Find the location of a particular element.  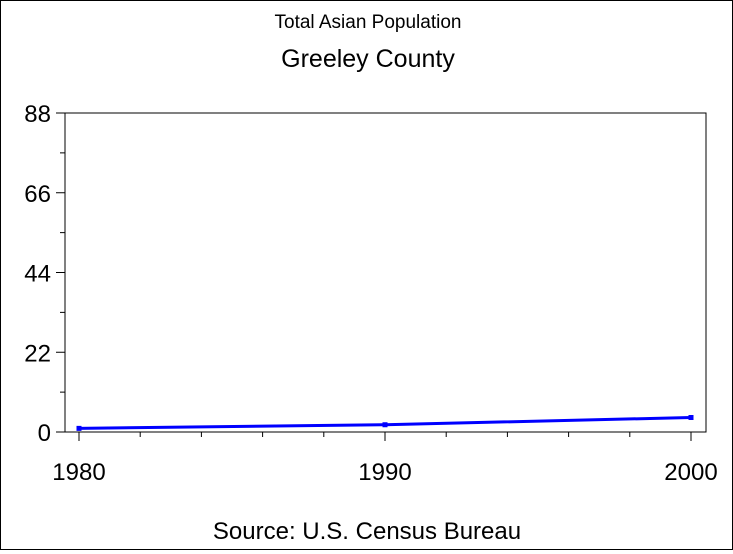

series-group is located at coordinates (385, 423).